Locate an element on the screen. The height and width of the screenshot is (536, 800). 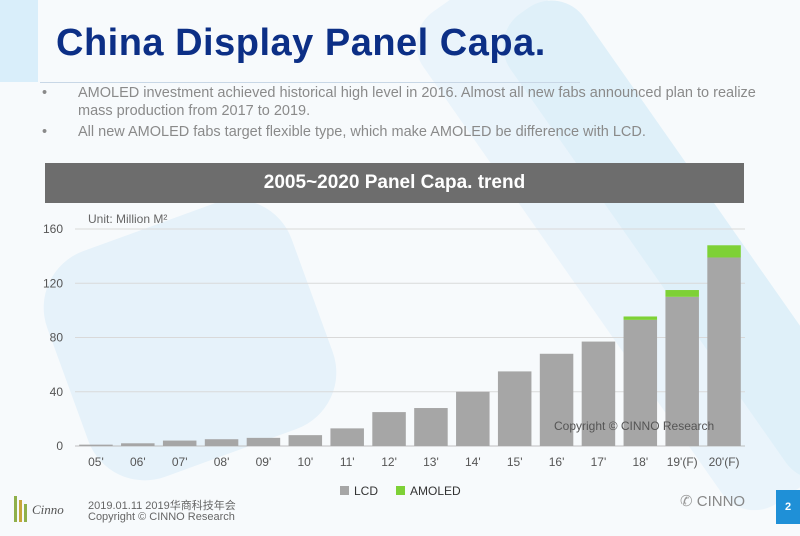
legend-label-amoled: AMOLED is located at coordinates (435, 491).